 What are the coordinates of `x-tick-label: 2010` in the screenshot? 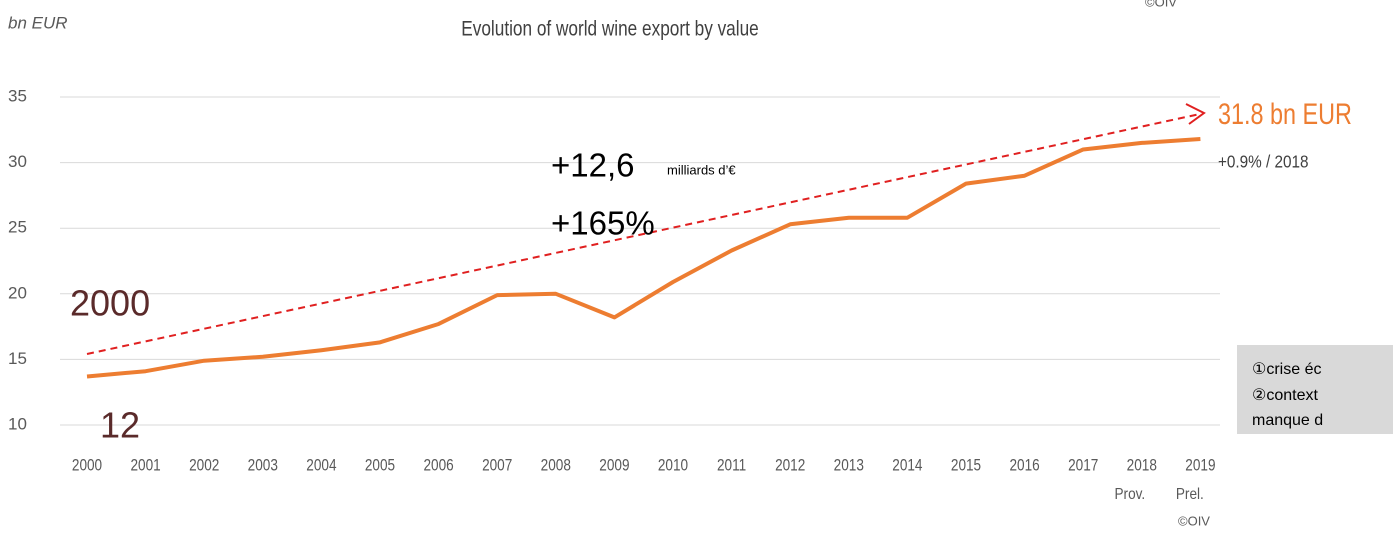 It's located at (673, 465).